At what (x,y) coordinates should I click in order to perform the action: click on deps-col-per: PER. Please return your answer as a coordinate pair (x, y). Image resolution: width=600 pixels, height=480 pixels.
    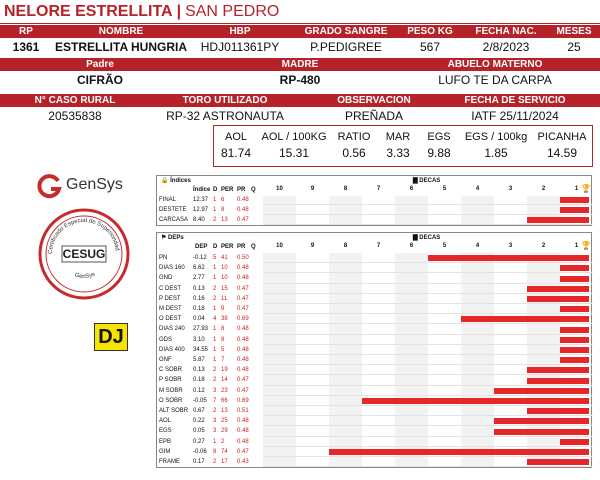
    Looking at the image, I should click on (227, 247).